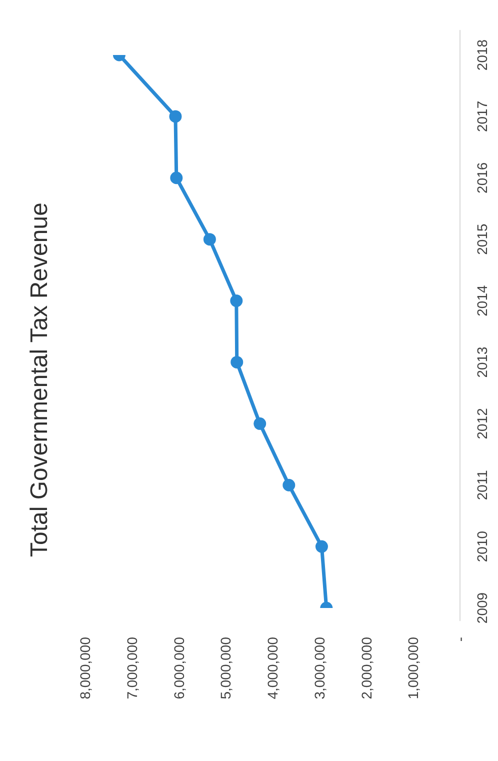 This screenshot has width=498, height=761. Describe the element at coordinates (482, 608) in the screenshot. I see `y-tick-label: 2009` at that location.